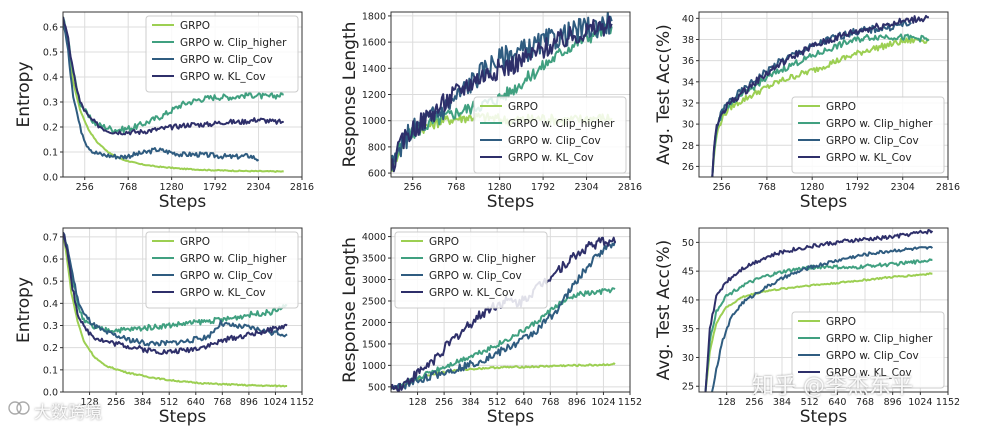 The width and height of the screenshot is (991, 428). What do you see at coordinates (688, 167) in the screenshot?
I see `y-tick-label: 26` at bounding box center [688, 167].